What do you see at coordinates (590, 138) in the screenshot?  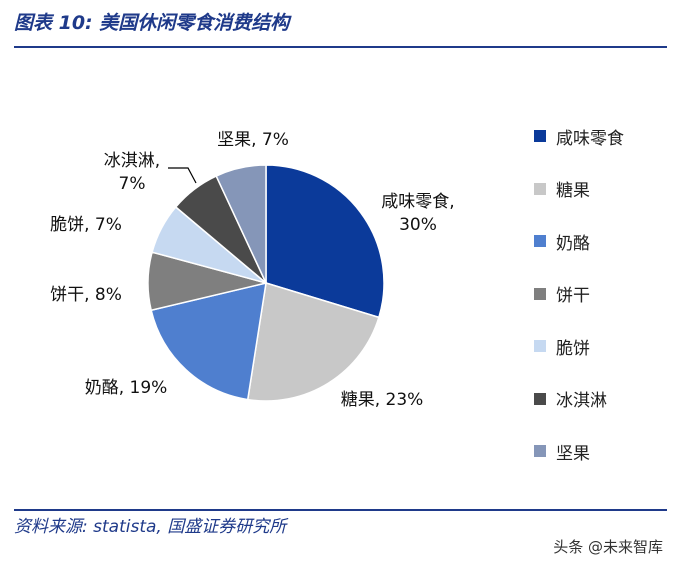 I see `legend-label: 咸味零食` at bounding box center [590, 138].